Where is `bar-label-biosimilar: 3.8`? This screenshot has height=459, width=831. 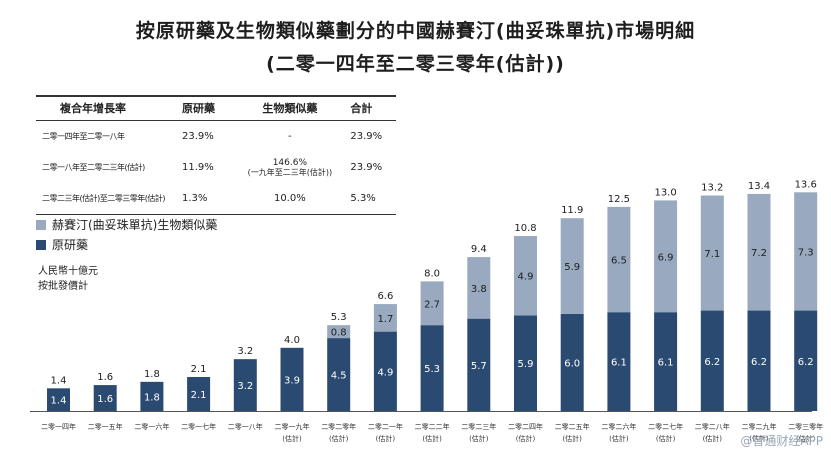
bar-label-biosimilar: 3.8 is located at coordinates (479, 289).